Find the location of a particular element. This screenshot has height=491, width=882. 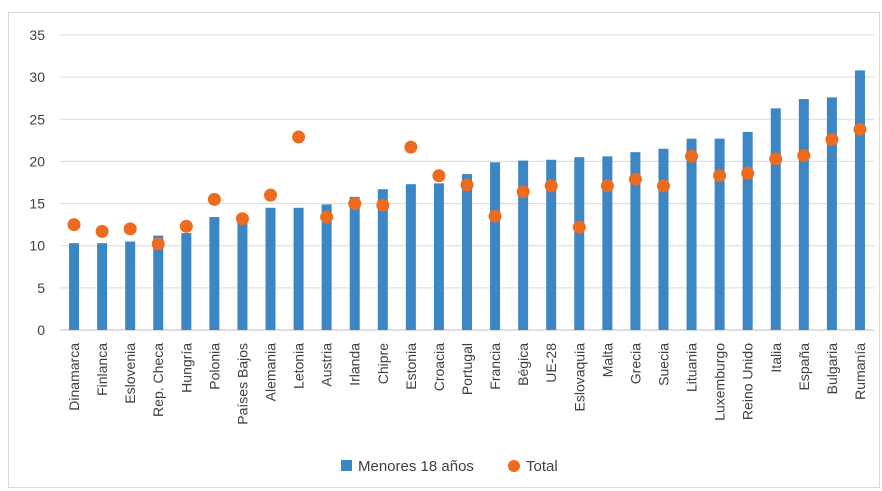

x-tick-label: Austria is located at coordinates (327, 365).